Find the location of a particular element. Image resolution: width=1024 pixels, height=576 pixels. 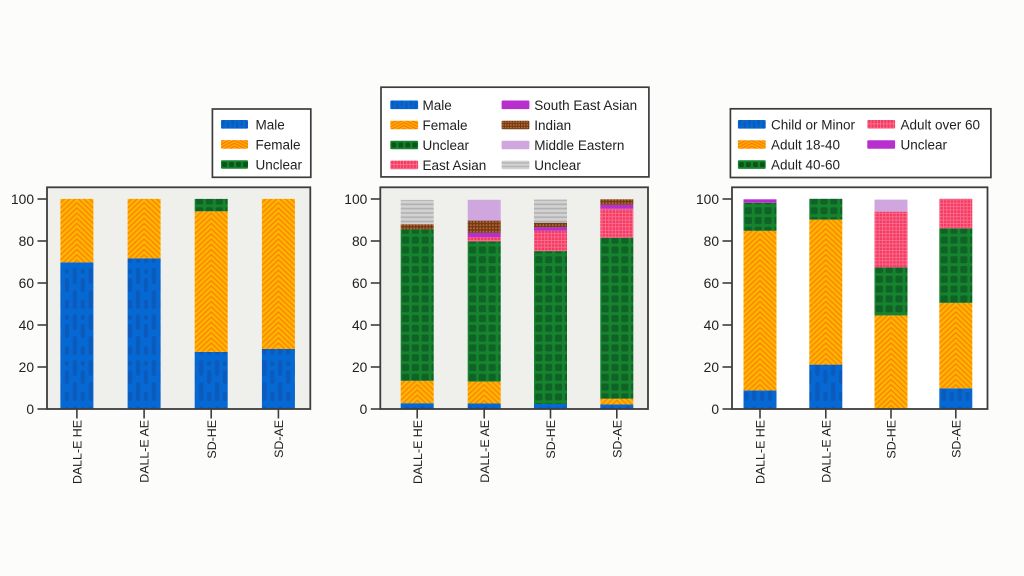

svg-text: South East Asian is located at coordinates (585, 105).